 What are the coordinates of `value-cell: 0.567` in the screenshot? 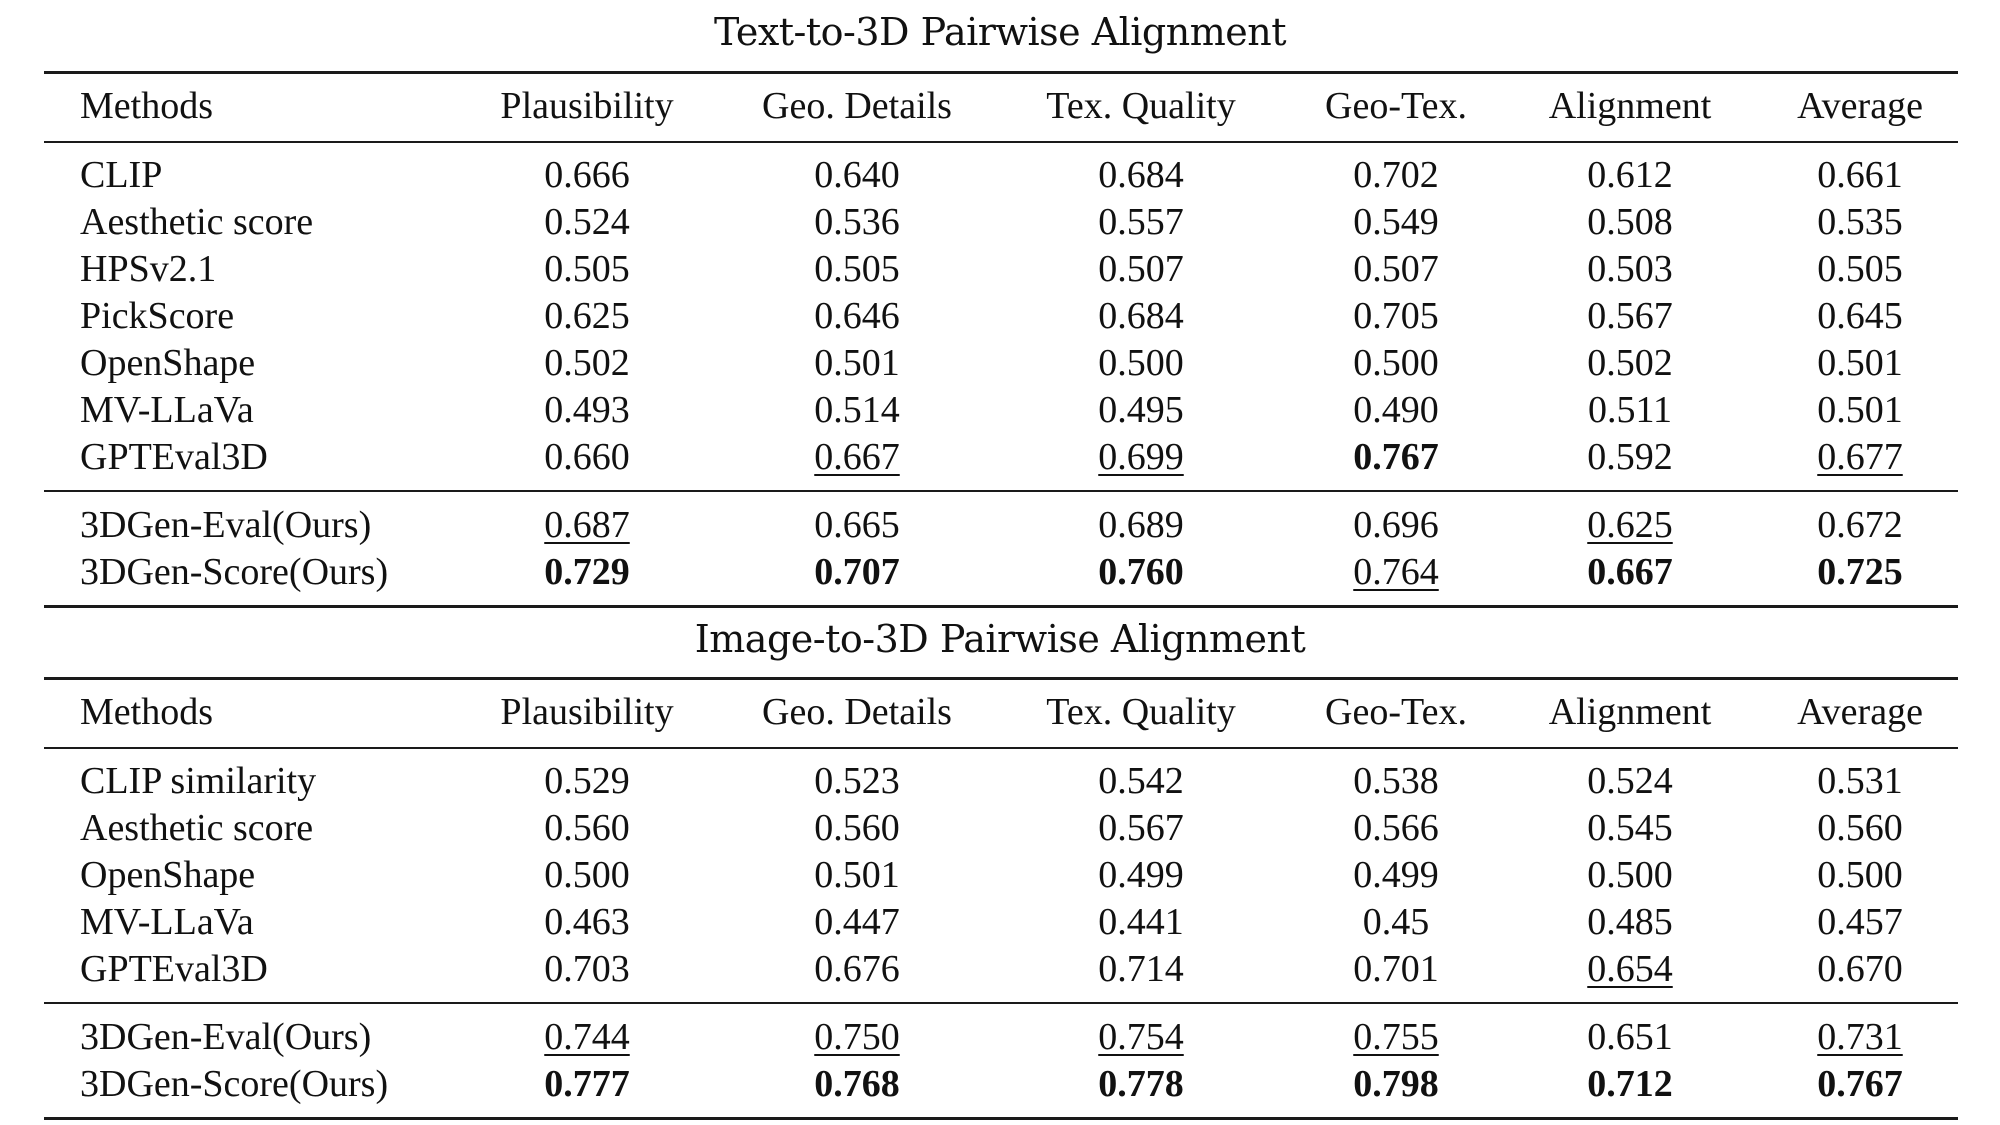 It's located at (1630, 316).